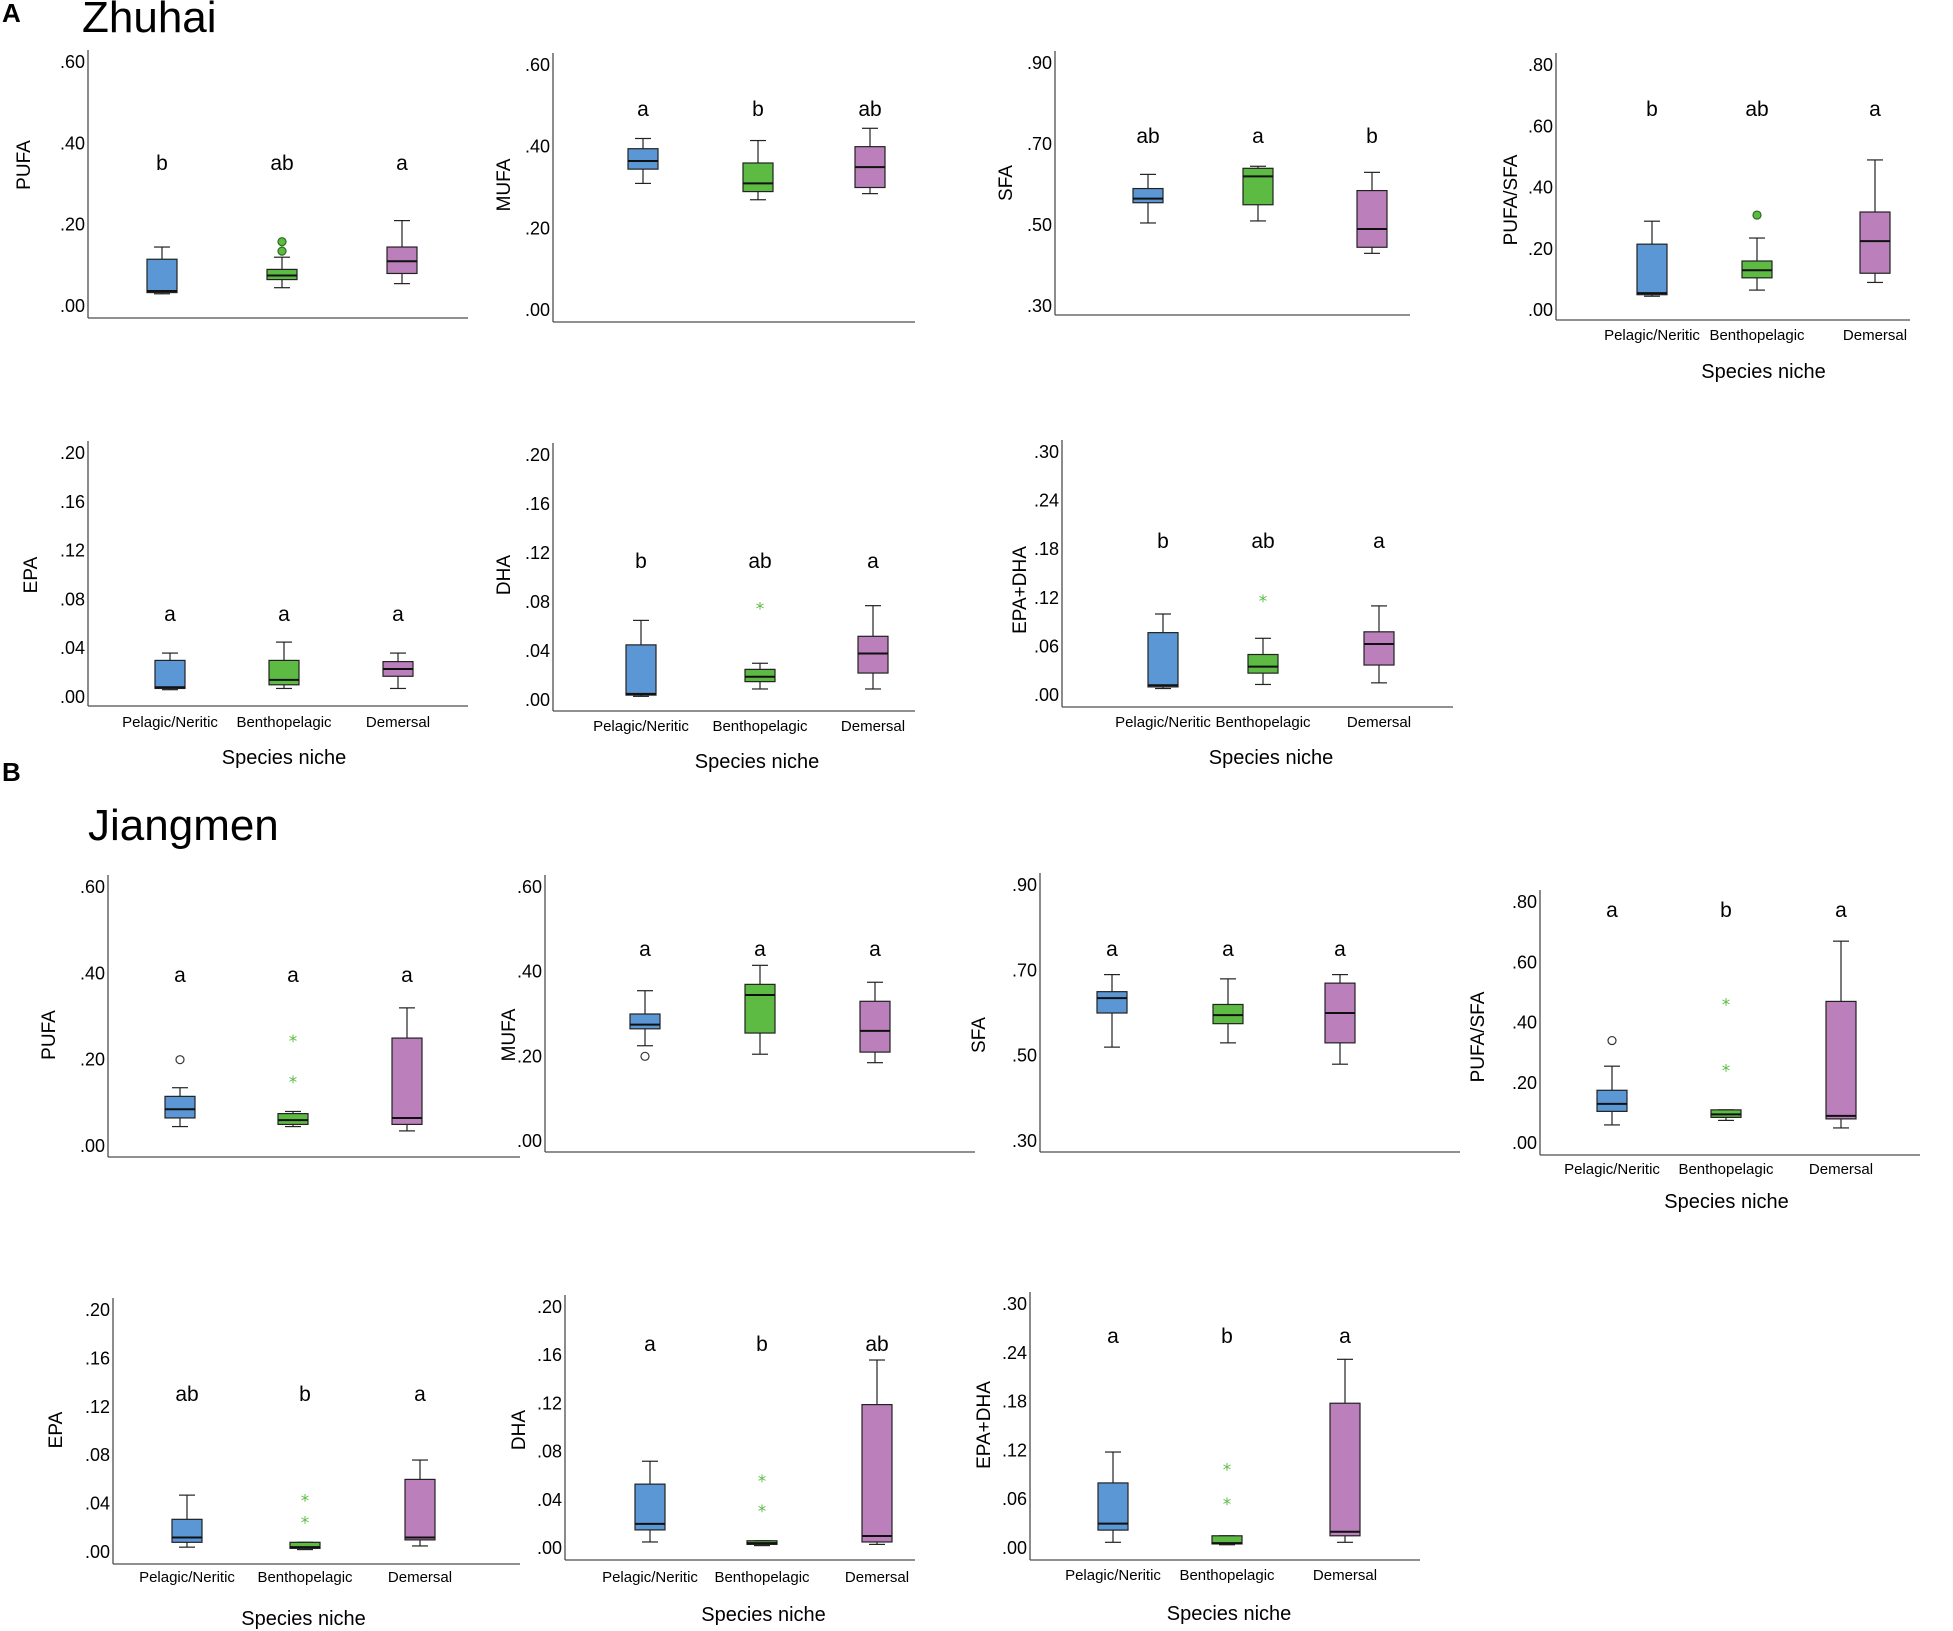 The width and height of the screenshot is (1953, 1631). Describe the element at coordinates (1014, 1304) in the screenshot. I see `y-tick-label: .30` at that location.